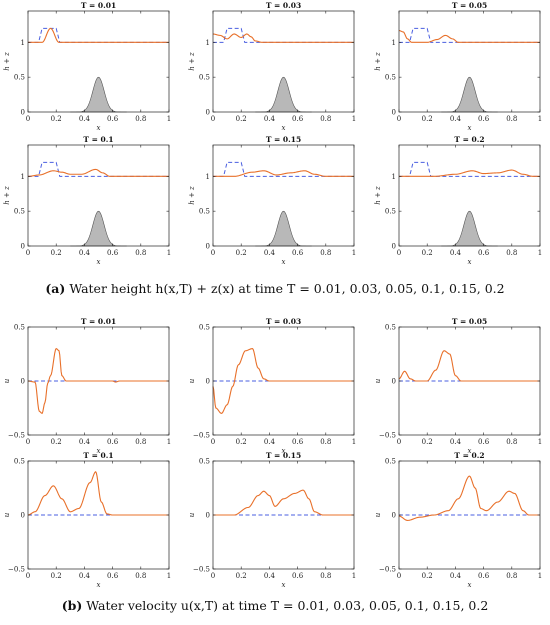  Describe the element at coordinates (98, 139) in the screenshot. I see `panel-title: T = 0.1` at that location.